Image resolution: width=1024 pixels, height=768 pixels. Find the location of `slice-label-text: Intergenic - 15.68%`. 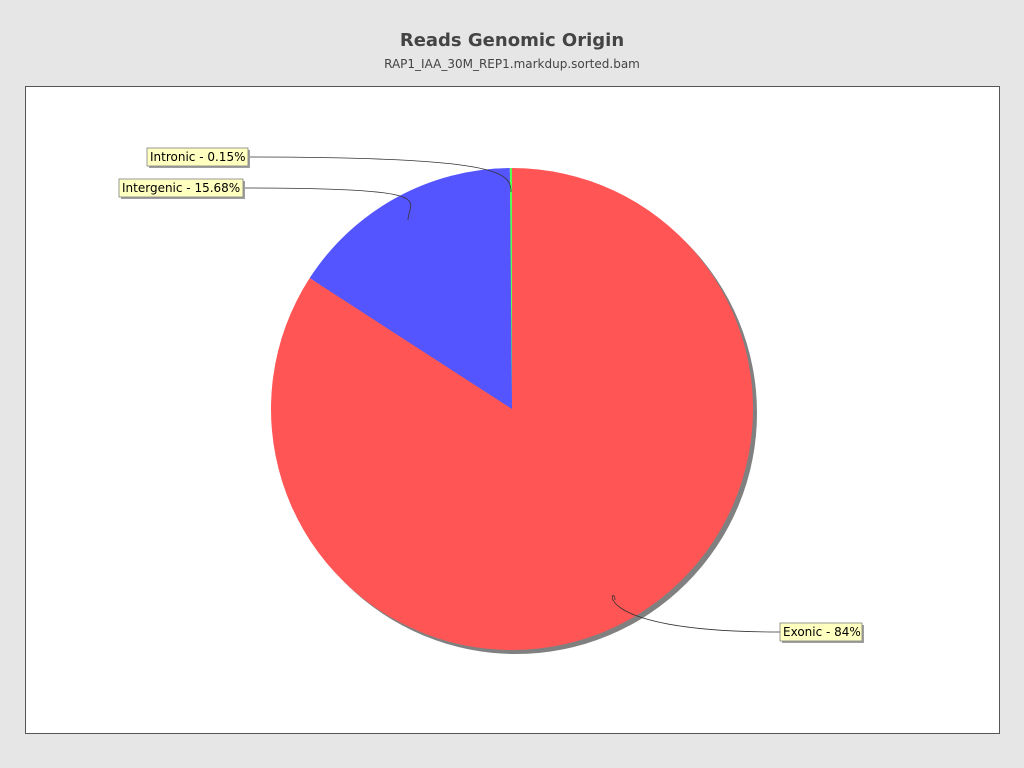

slice-label-text: Intergenic - 15.68% is located at coordinates (181, 188).